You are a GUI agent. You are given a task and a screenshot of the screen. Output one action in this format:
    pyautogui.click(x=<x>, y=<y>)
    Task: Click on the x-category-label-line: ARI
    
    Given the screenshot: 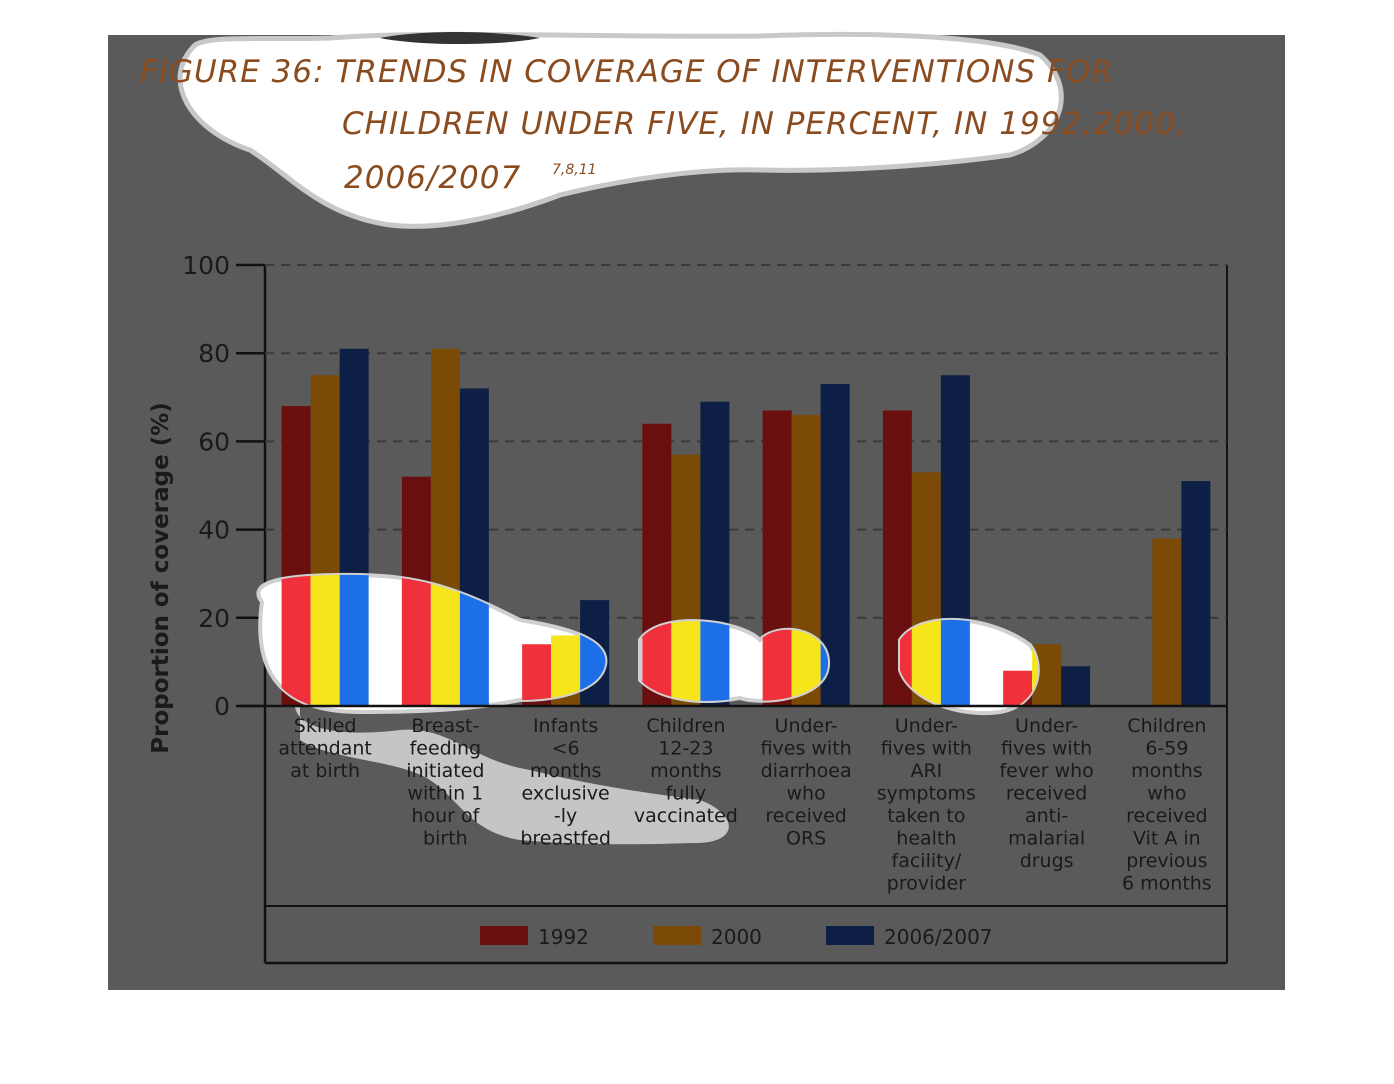 What is the action you would take?
    pyautogui.click(x=926, y=771)
    